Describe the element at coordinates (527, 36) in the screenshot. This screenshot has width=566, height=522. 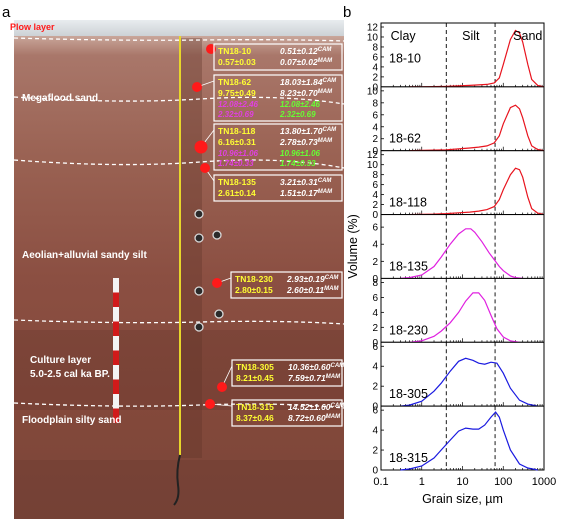
I see `zone-label: Sand` at that location.